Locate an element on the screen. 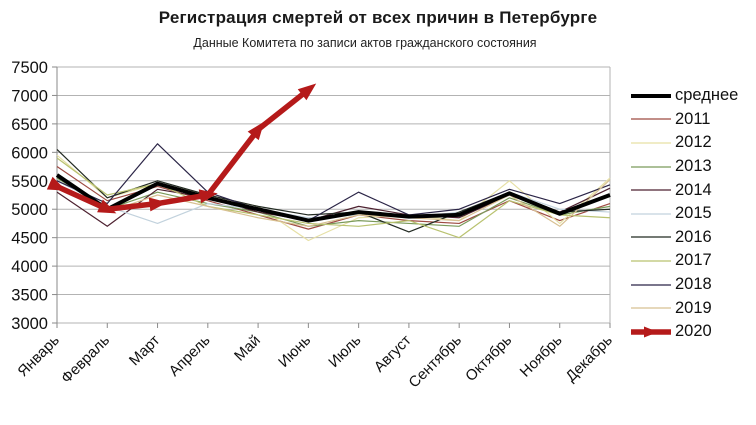 The image size is (756, 425). y-axis-label: 4000 is located at coordinates (29, 267).